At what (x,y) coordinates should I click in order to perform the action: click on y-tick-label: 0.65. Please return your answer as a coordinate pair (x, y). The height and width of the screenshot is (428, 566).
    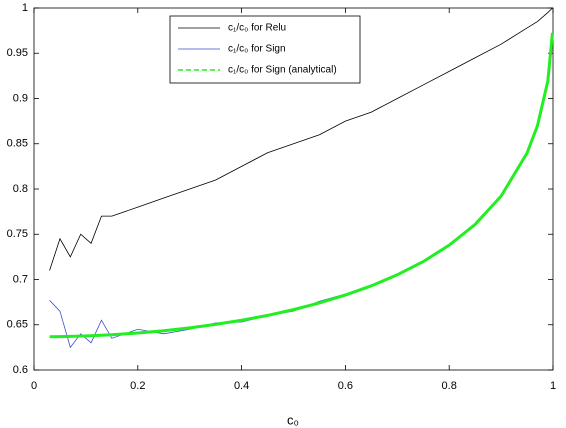
    Looking at the image, I should click on (17, 325).